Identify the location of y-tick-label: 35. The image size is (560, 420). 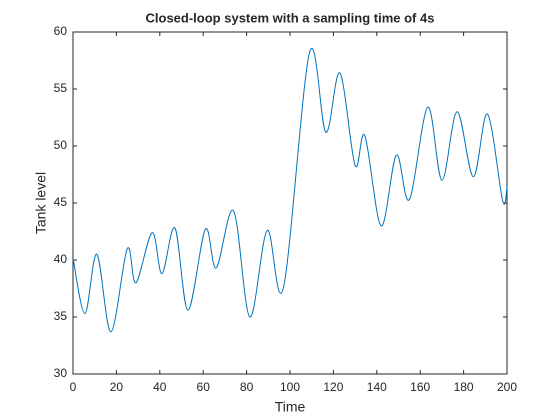
(61, 316).